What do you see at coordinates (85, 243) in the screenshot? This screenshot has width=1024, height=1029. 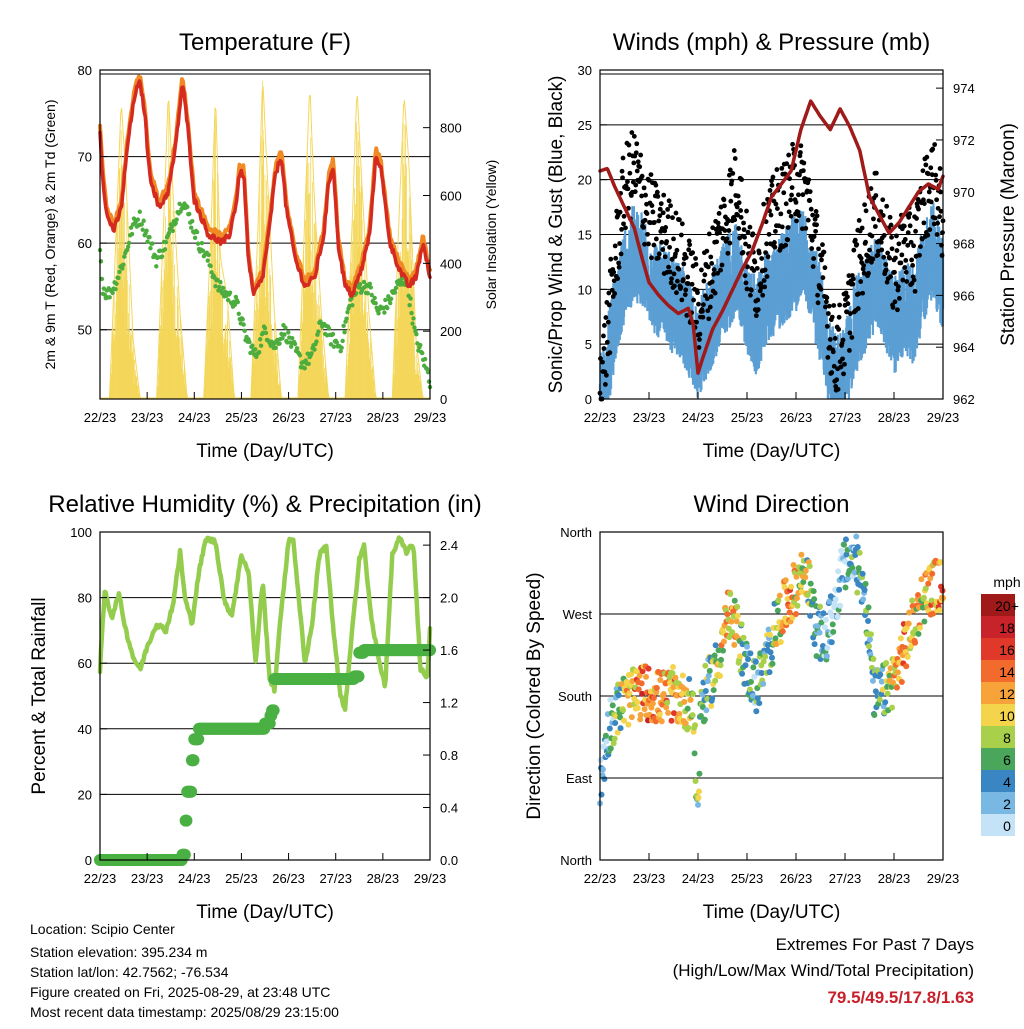 I see `y-tick-label: 60` at bounding box center [85, 243].